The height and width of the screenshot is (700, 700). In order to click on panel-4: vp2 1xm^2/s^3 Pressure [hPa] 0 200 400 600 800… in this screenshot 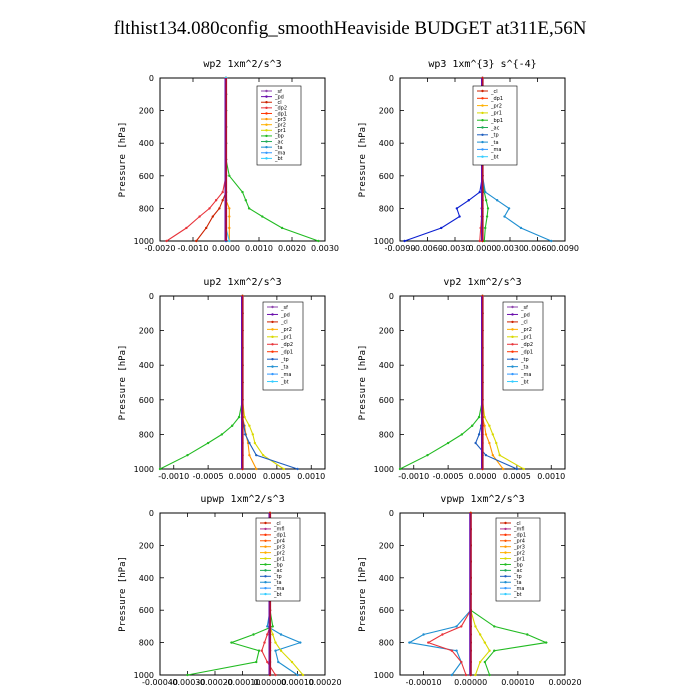, I will do `click(462, 379)`.